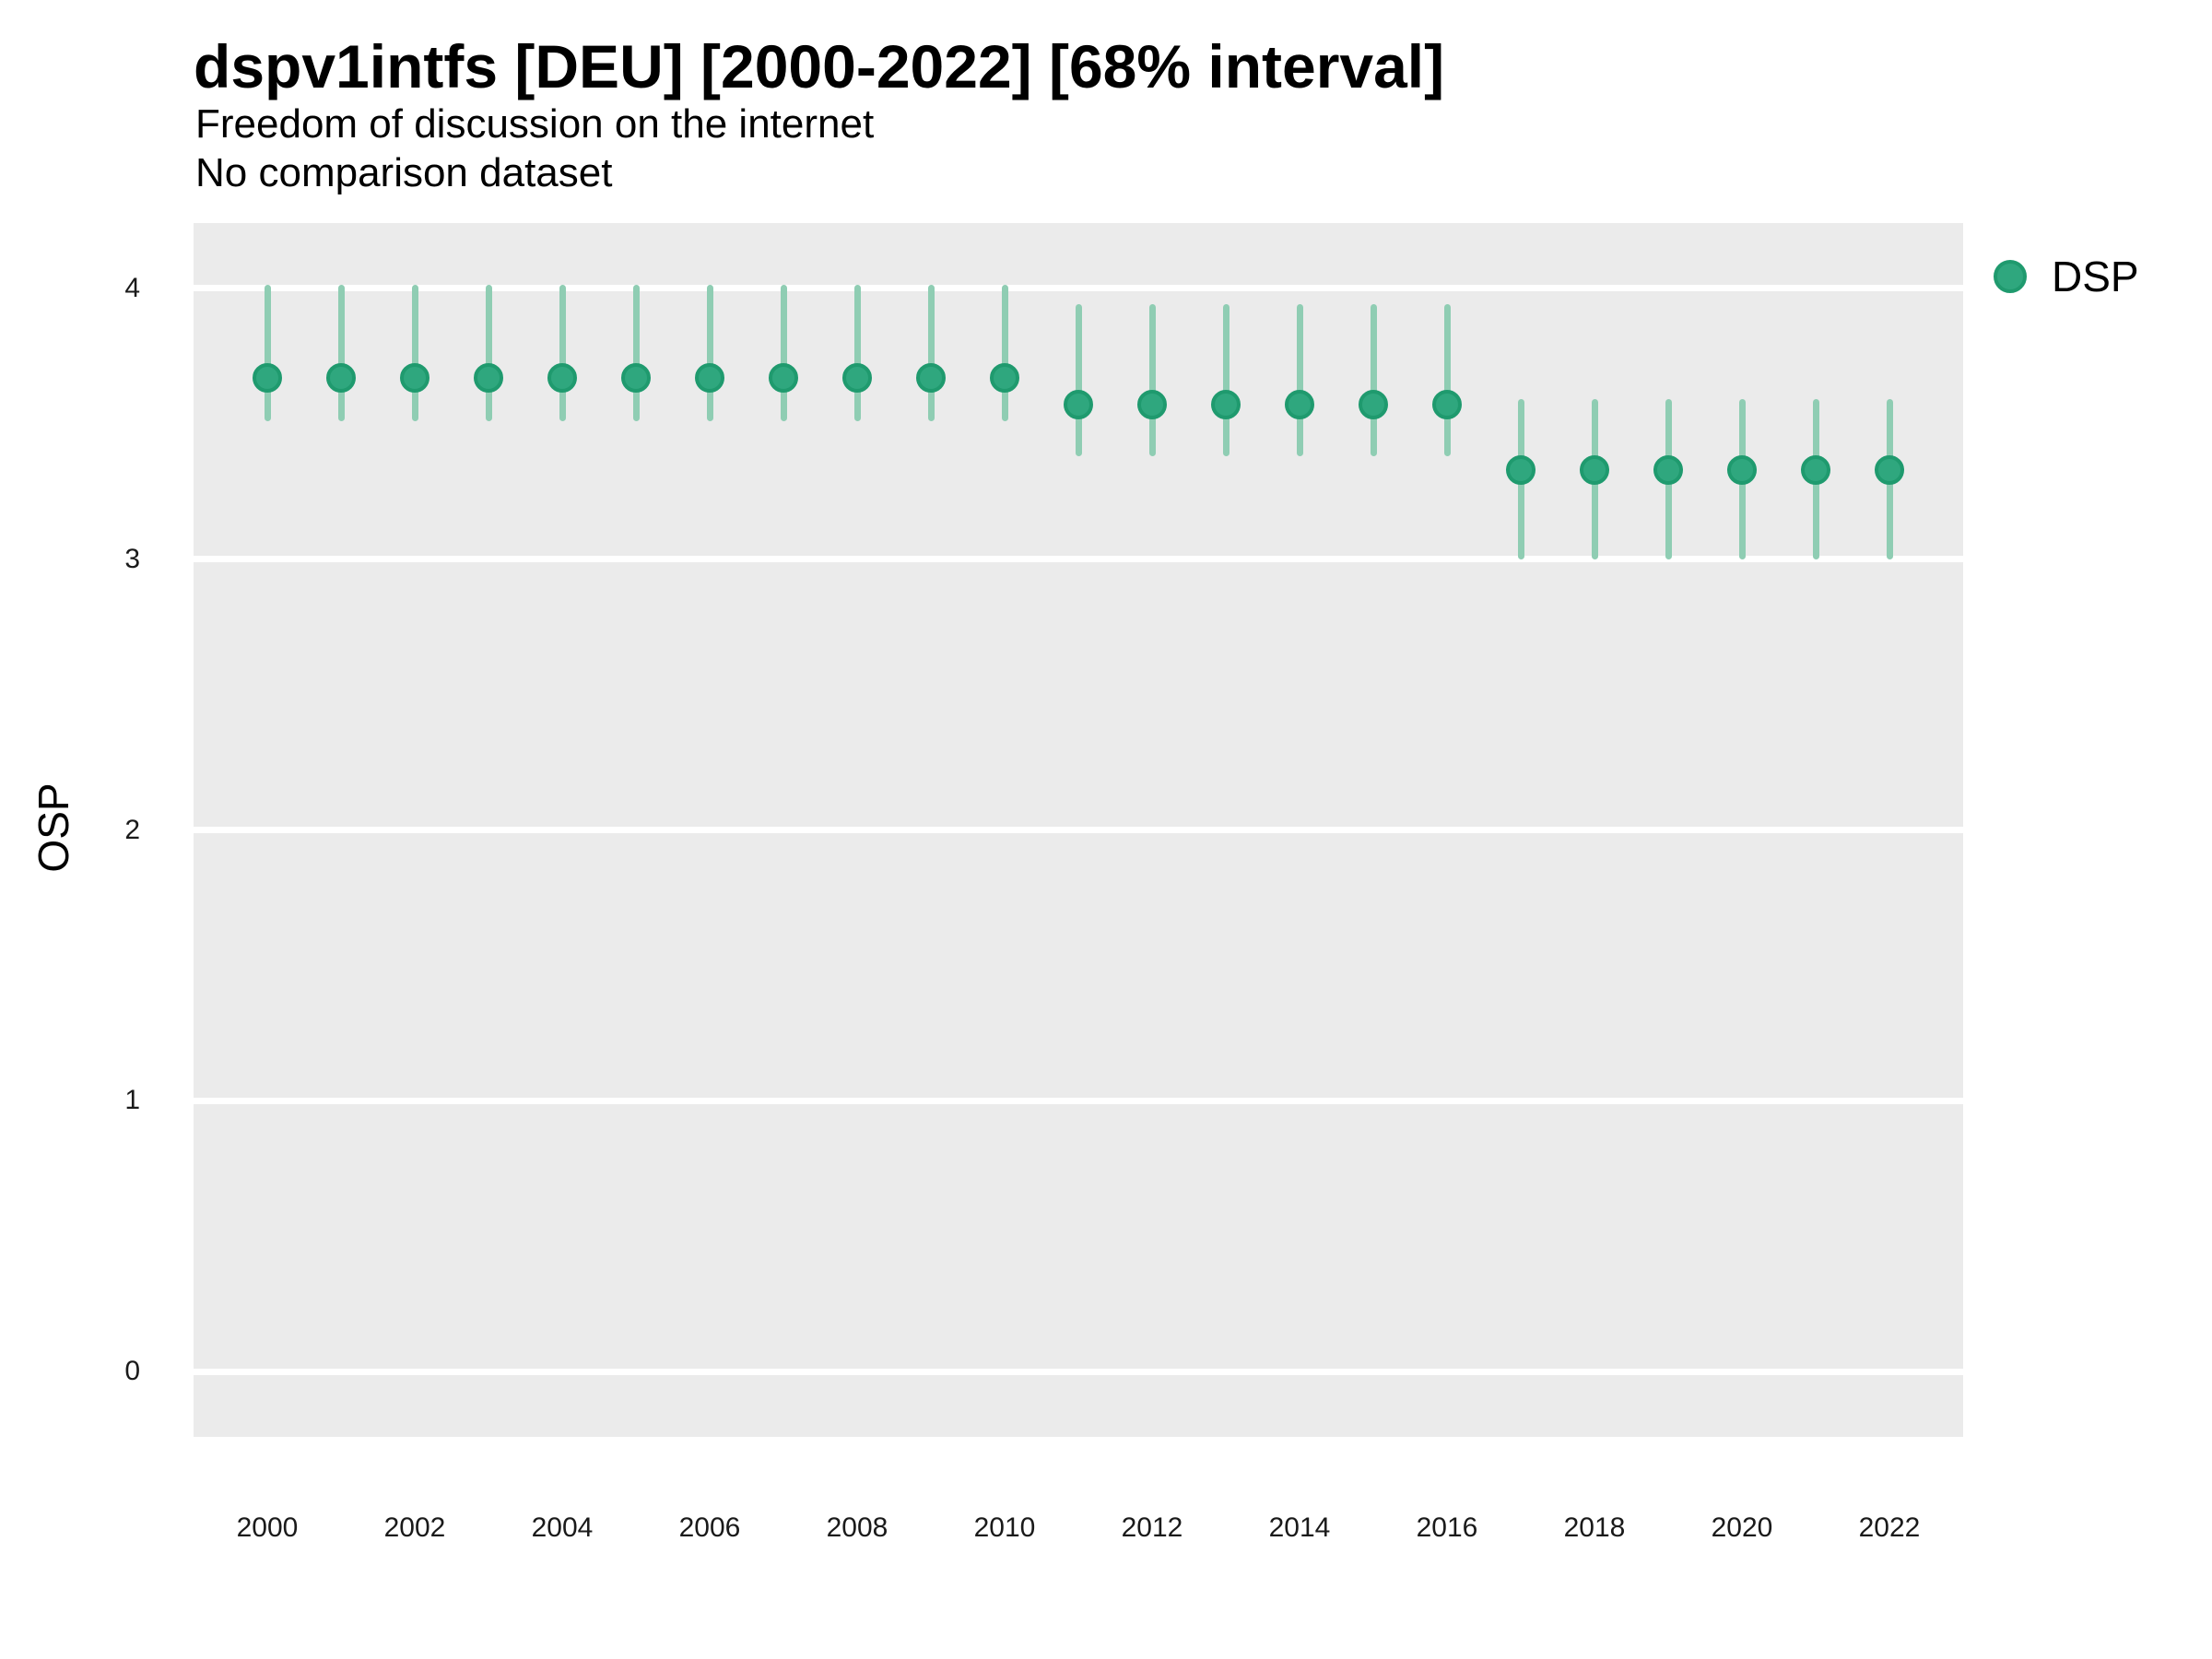 The height and width of the screenshot is (1659, 2212). What do you see at coordinates (857, 1527) in the screenshot?
I see `x-tick-label: 2008` at bounding box center [857, 1527].